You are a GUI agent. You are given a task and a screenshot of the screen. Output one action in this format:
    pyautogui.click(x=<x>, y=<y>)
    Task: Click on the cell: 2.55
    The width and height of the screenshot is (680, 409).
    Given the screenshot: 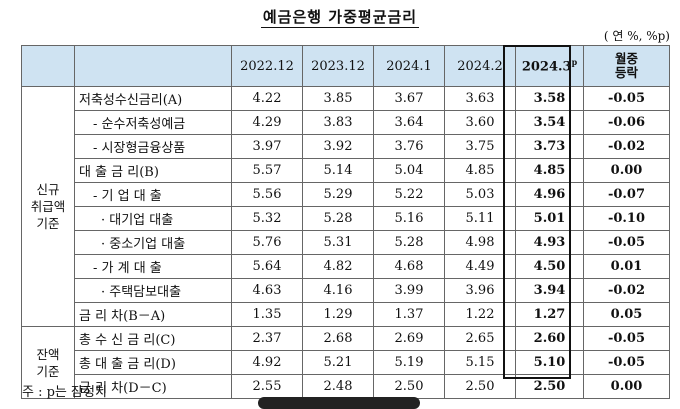 What is the action you would take?
    pyautogui.click(x=267, y=386)
    